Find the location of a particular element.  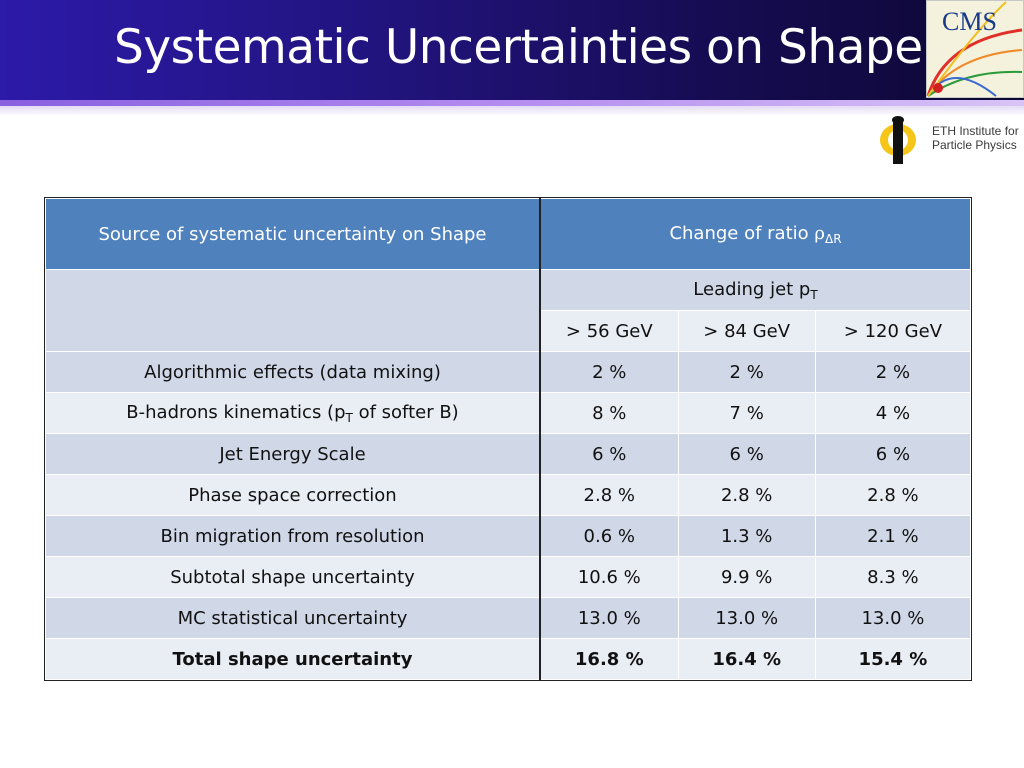

header-change-of-ratio: Change of ratio ρΔR is located at coordinates (755, 234).